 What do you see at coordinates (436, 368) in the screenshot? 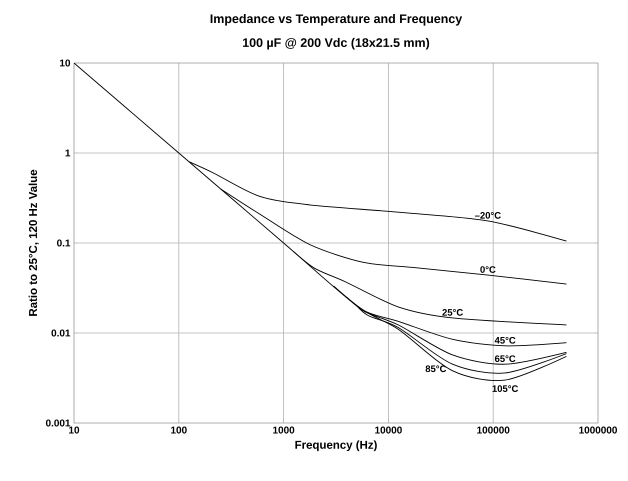
I see `series-label: 85°C` at bounding box center [436, 368].